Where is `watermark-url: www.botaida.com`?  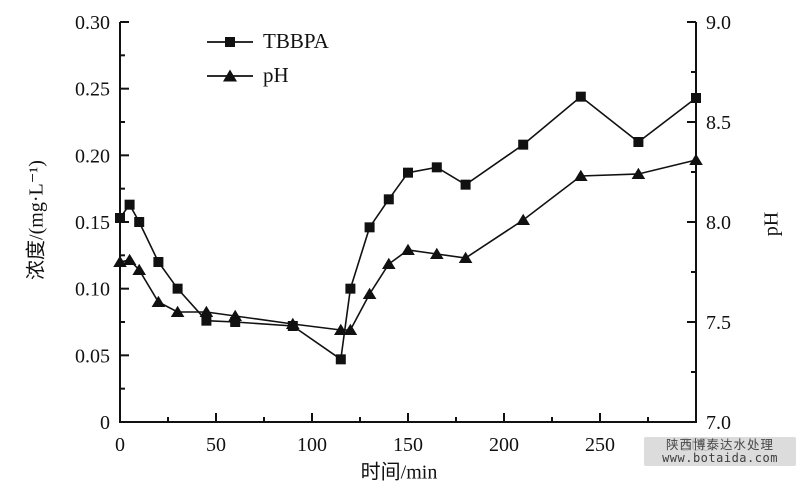 watermark-url: www.botaida.com is located at coordinates (720, 458).